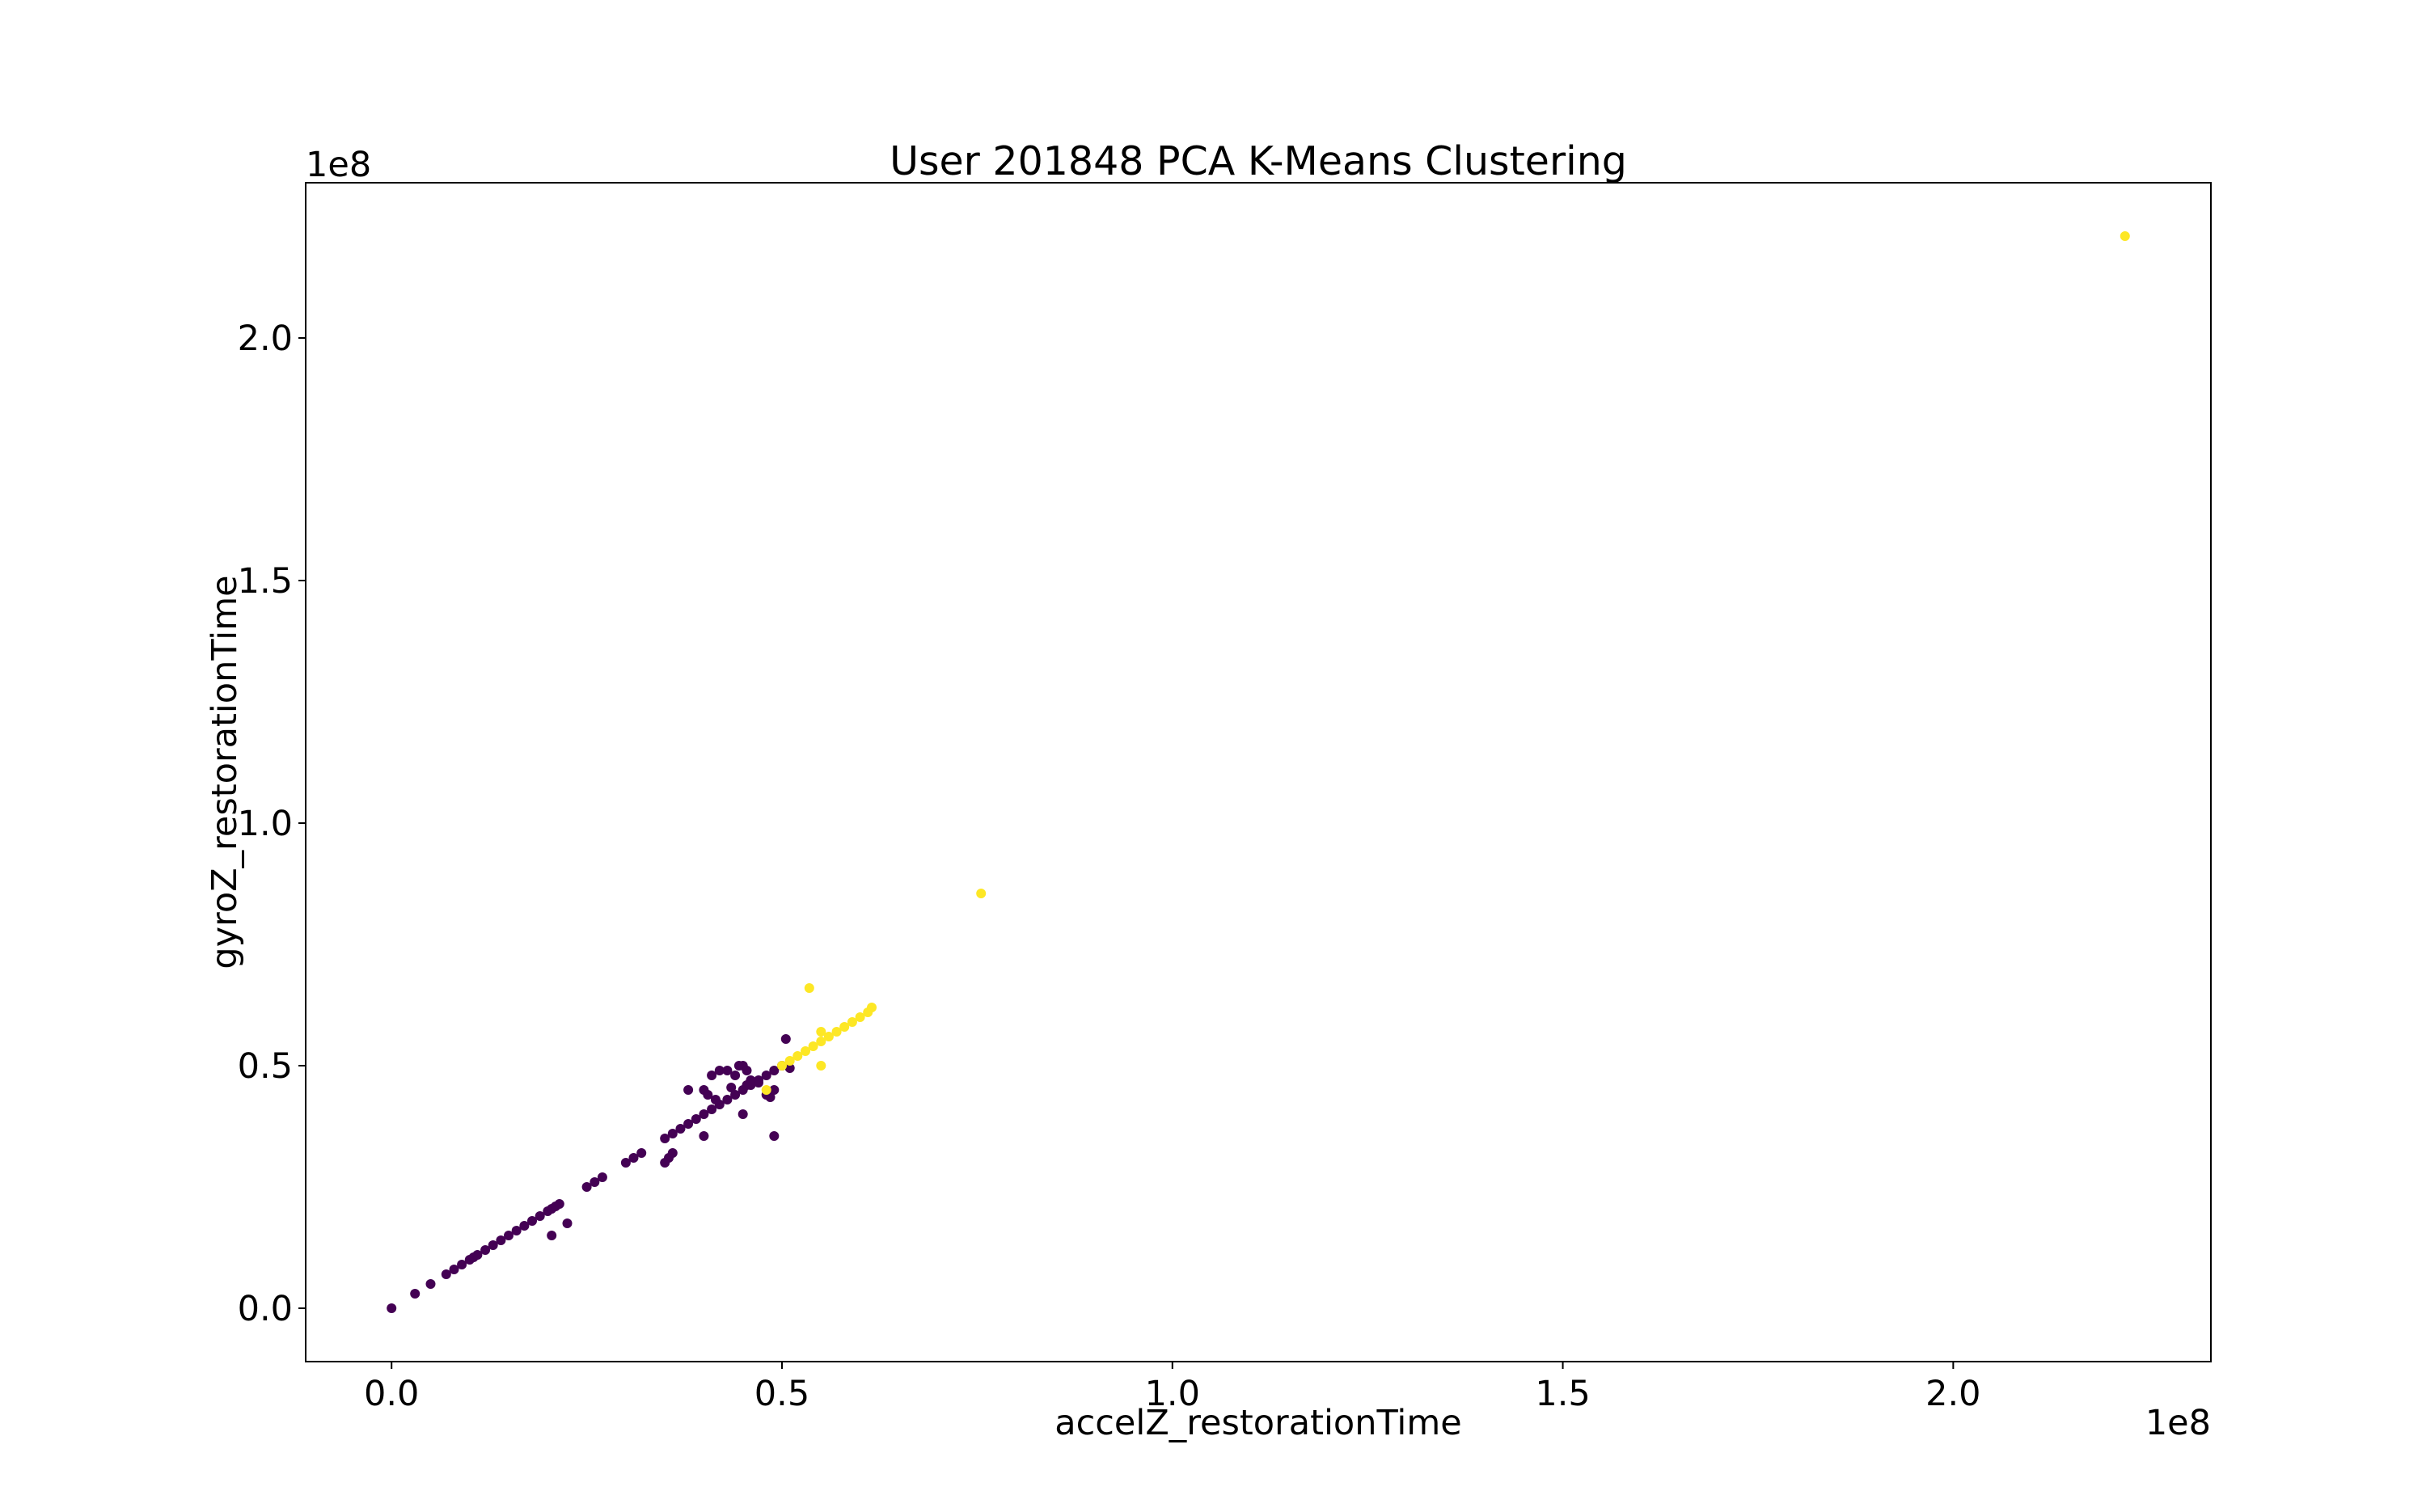 This screenshot has height=1512, width=2426. Describe the element at coordinates (1258, 161) in the screenshot. I see `chart-title: User 201848 PCA K-Means Clustering` at that location.